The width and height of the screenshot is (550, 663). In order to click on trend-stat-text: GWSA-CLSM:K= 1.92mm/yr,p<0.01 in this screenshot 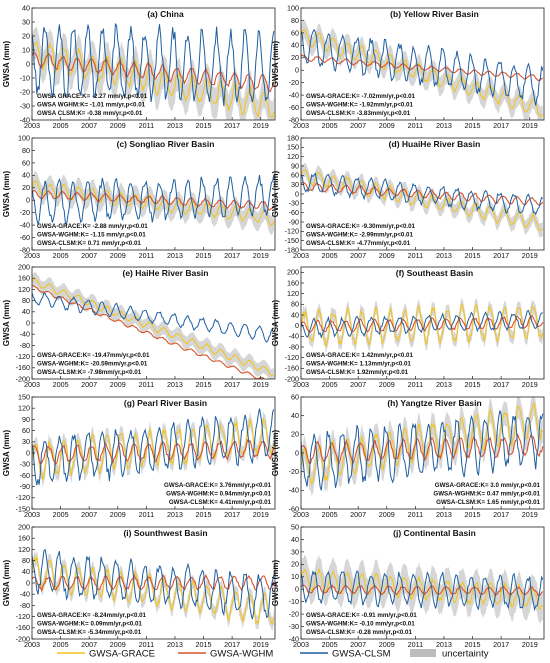, I will do `click(357, 372)`.